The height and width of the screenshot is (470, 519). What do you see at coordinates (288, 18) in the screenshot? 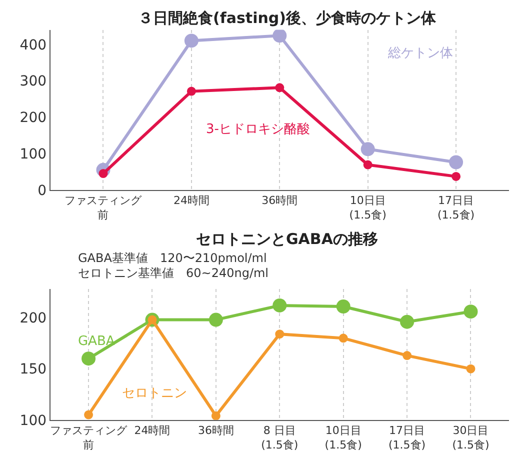
I see `chart-title: ３日間絶食(fasting)後、少食時のケトン体` at bounding box center [288, 18].